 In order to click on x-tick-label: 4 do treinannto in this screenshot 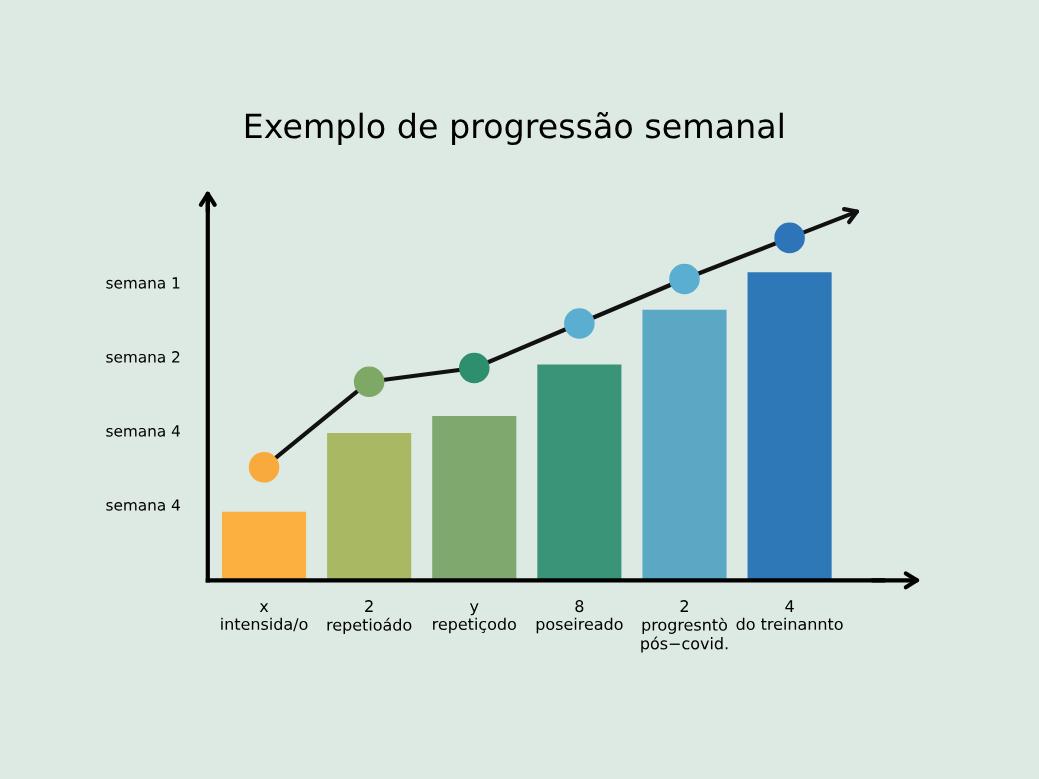, I will do `click(789, 615)`.